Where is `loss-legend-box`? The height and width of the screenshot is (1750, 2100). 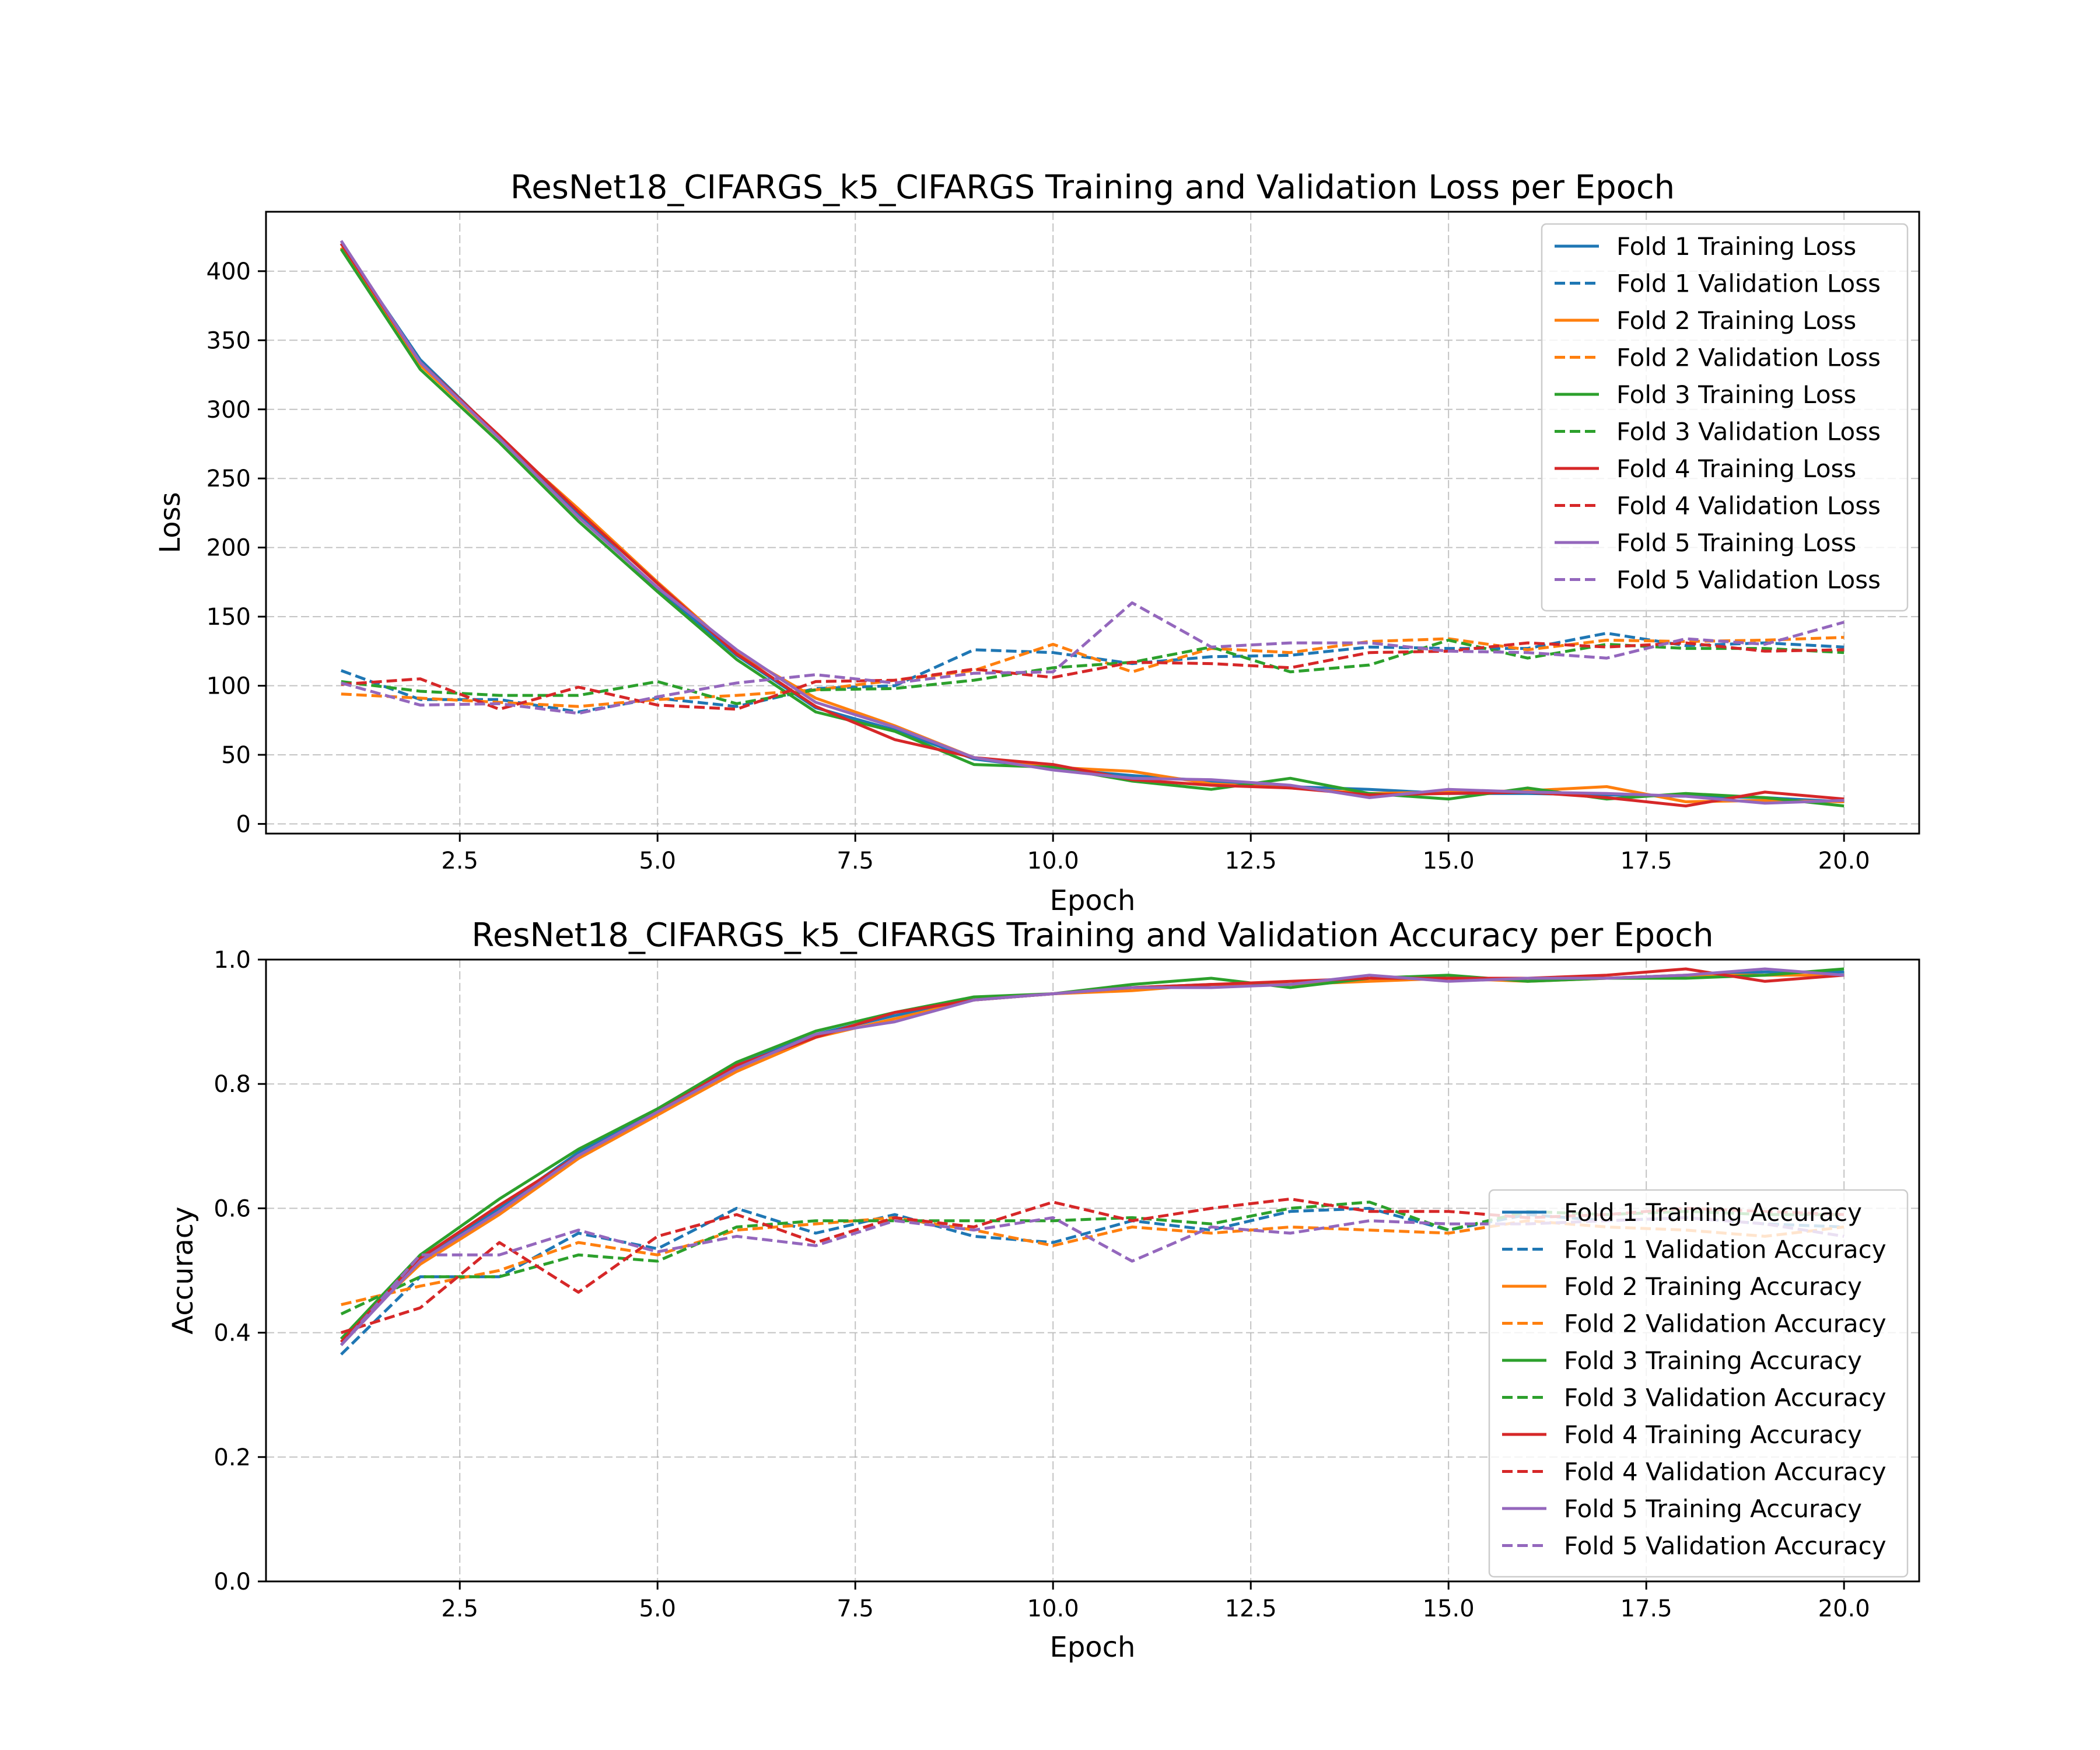
loss-legend-box is located at coordinates (1725, 417).